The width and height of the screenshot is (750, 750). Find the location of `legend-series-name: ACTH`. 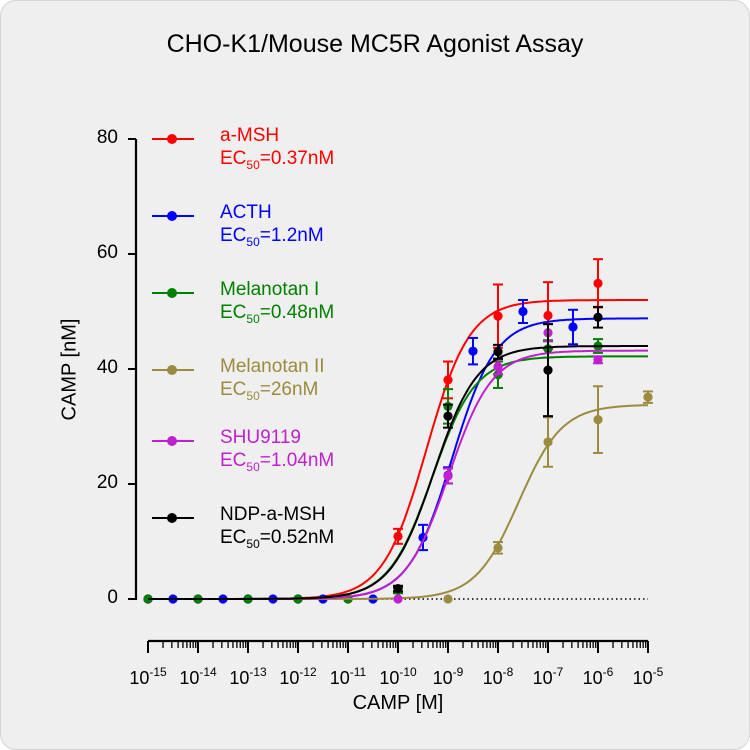

legend-series-name: ACTH is located at coordinates (246, 212).